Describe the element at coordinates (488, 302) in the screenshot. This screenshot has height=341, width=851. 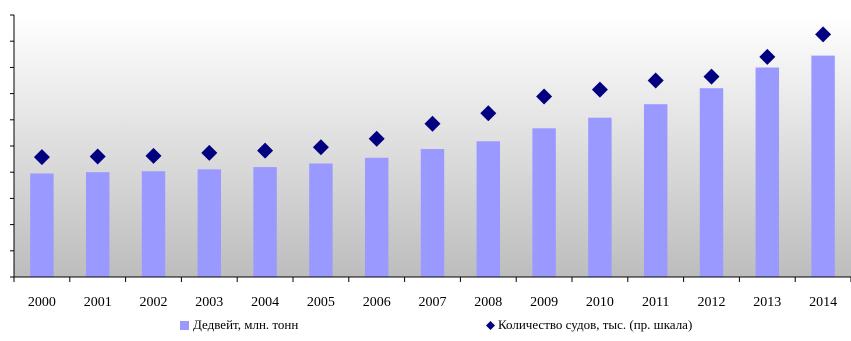
I see `x-tick-label-2008: 2008` at that location.